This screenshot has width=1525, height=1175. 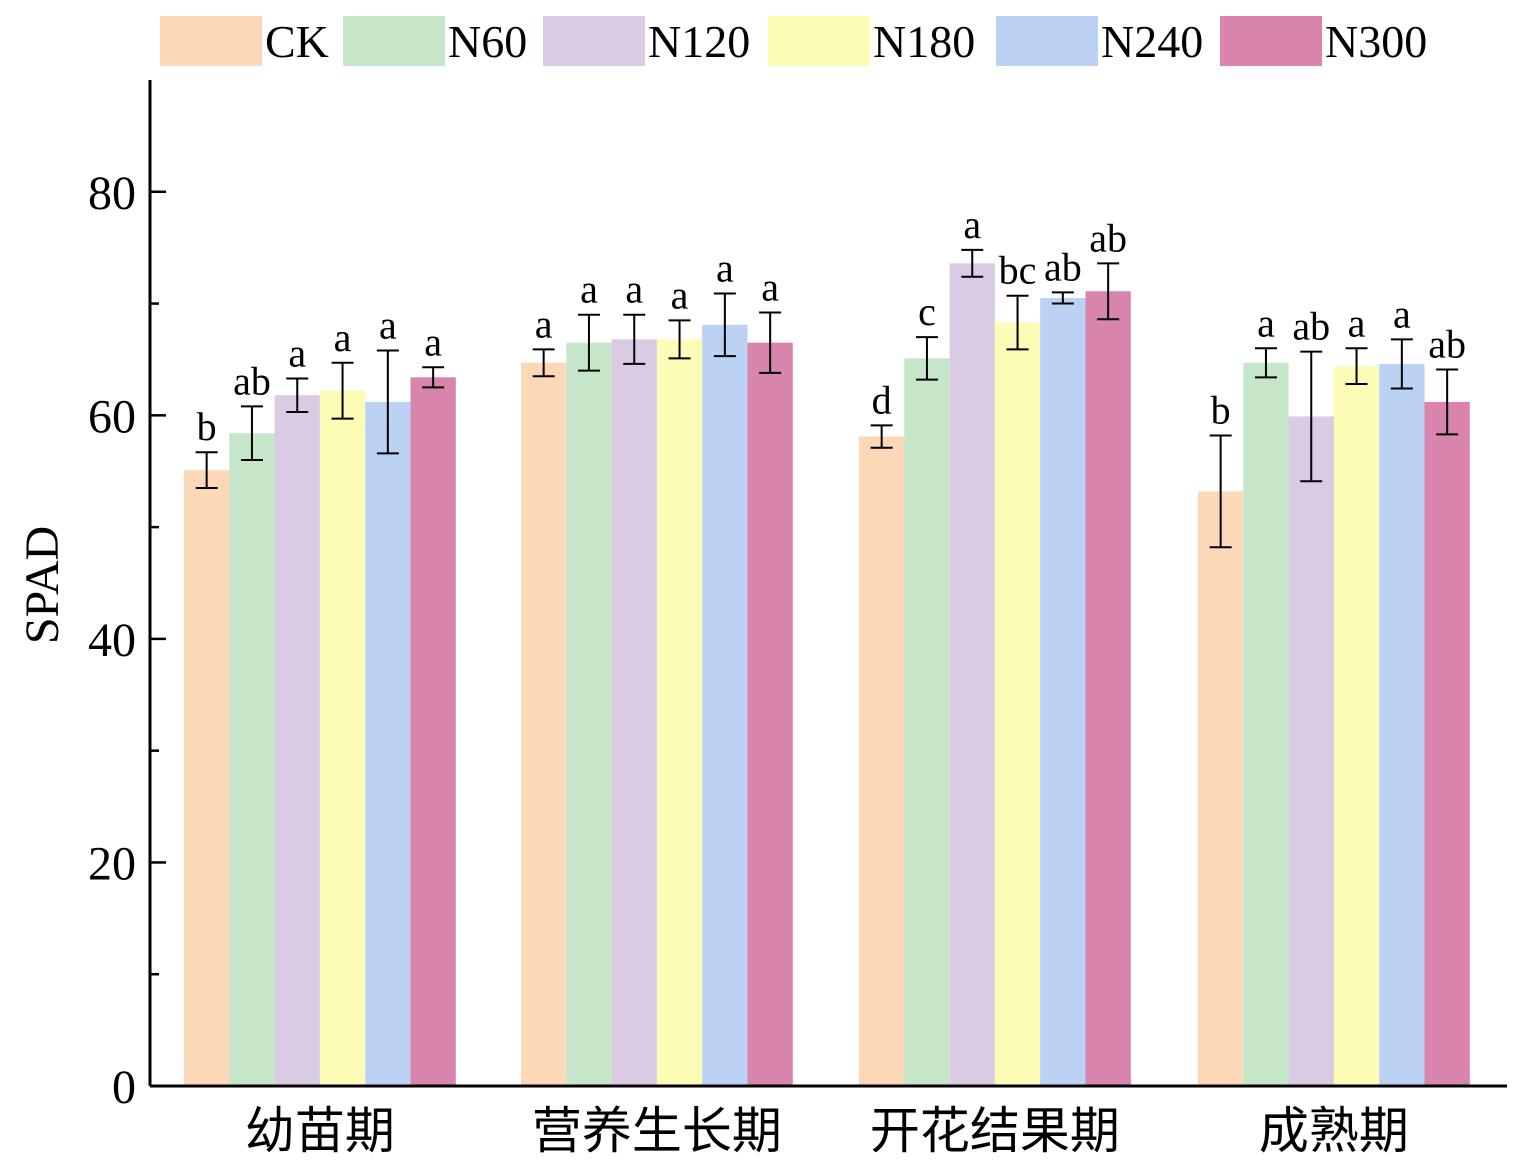 I want to click on y-tick-label: 40, so click(x=112, y=640).